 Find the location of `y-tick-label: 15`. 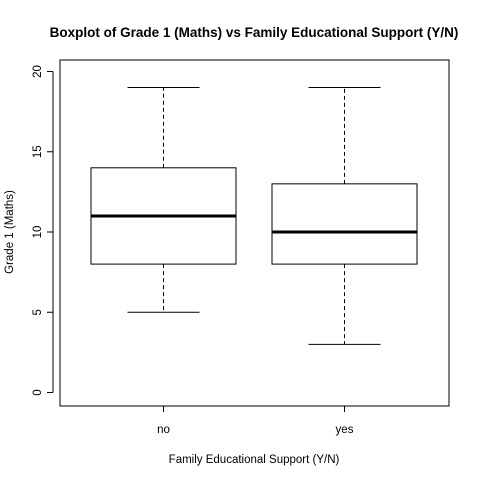

y-tick-label: 15 is located at coordinates (38, 151).